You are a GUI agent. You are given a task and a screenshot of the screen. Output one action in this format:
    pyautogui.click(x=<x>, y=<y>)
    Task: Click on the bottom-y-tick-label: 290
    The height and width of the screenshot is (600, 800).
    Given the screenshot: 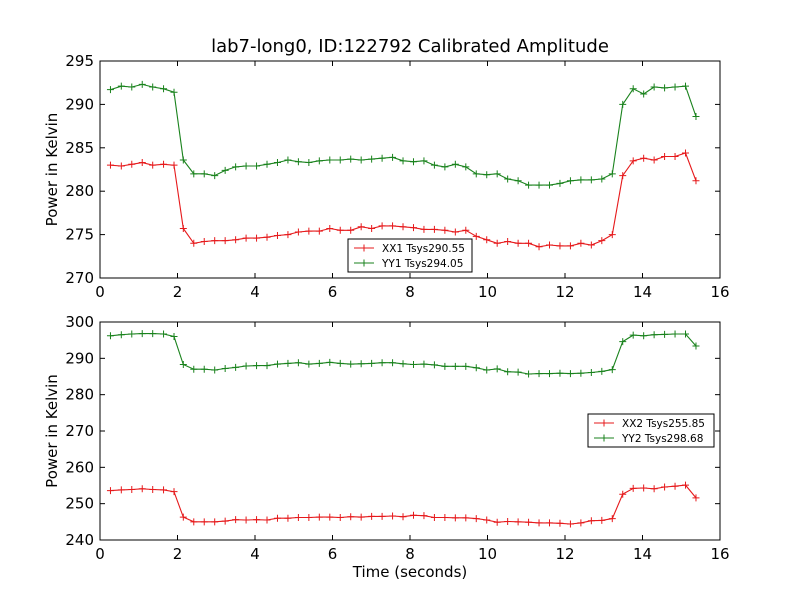 What is the action you would take?
    pyautogui.click(x=79, y=358)
    